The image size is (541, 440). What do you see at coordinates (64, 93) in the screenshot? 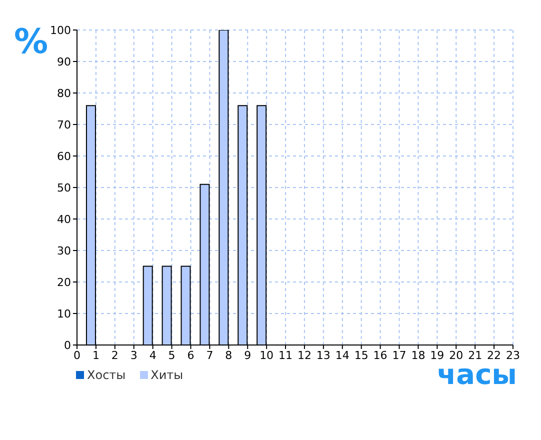
I see `y-tick-label: 80` at bounding box center [64, 93].